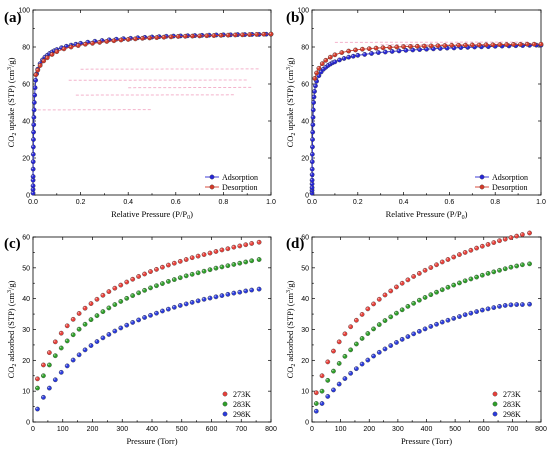  Describe the element at coordinates (81, 202) in the screenshot. I see `x-tick-label: 0.2` at that location.